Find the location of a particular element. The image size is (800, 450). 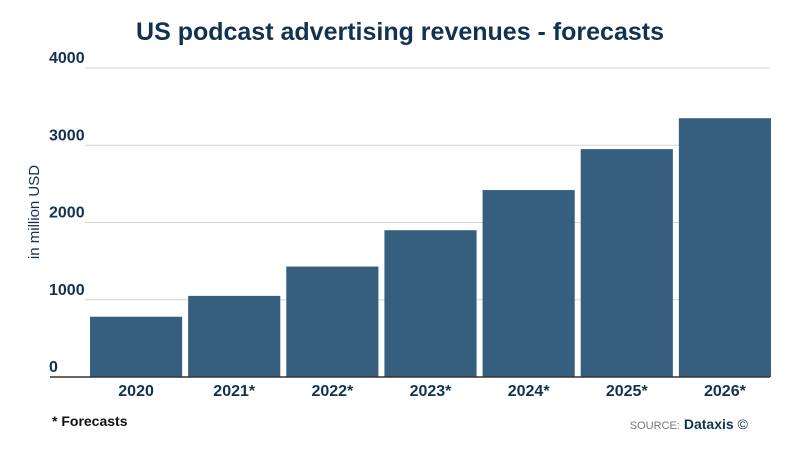

y-tick-label: 2000 is located at coordinates (67, 213).